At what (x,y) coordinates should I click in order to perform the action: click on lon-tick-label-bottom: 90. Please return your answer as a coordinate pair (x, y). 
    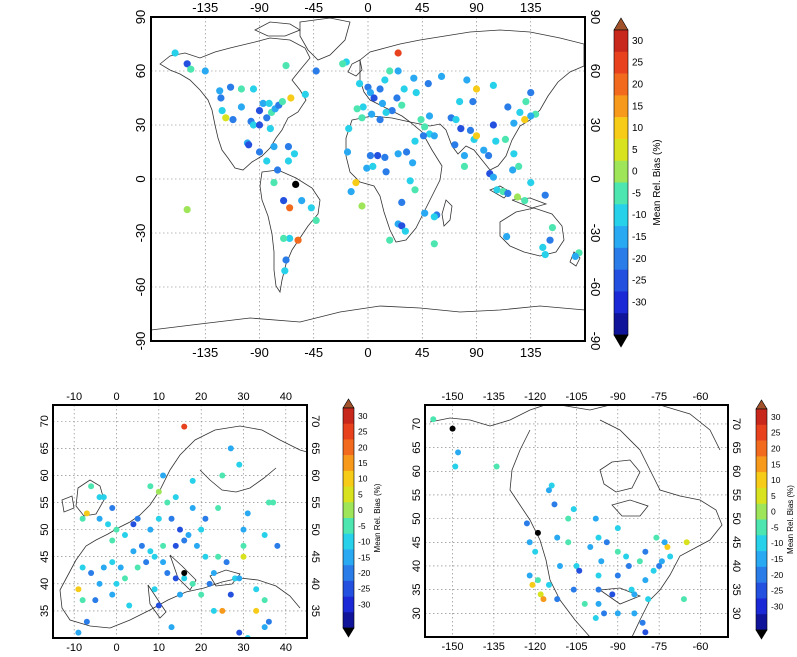
    Looking at the image, I should click on (476, 352).